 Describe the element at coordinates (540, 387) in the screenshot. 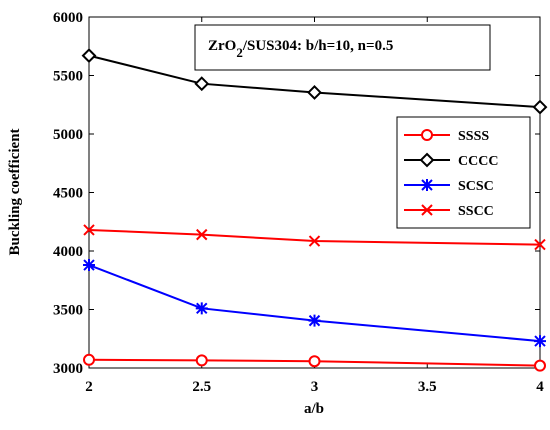

I see `x-tick-label: 4` at that location.